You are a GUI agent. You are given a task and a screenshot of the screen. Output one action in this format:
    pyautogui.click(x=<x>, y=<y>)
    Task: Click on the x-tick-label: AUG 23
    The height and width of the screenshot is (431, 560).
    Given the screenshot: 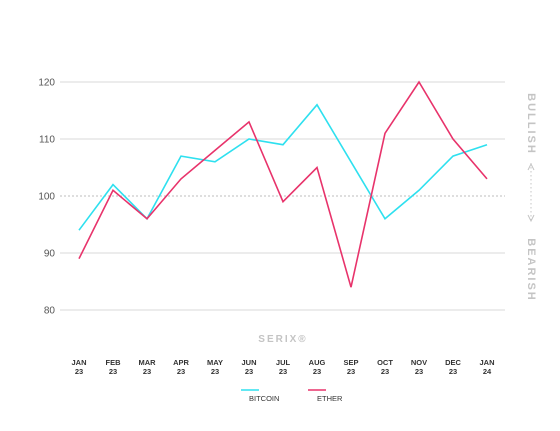 What is the action you would take?
    pyautogui.click(x=317, y=367)
    